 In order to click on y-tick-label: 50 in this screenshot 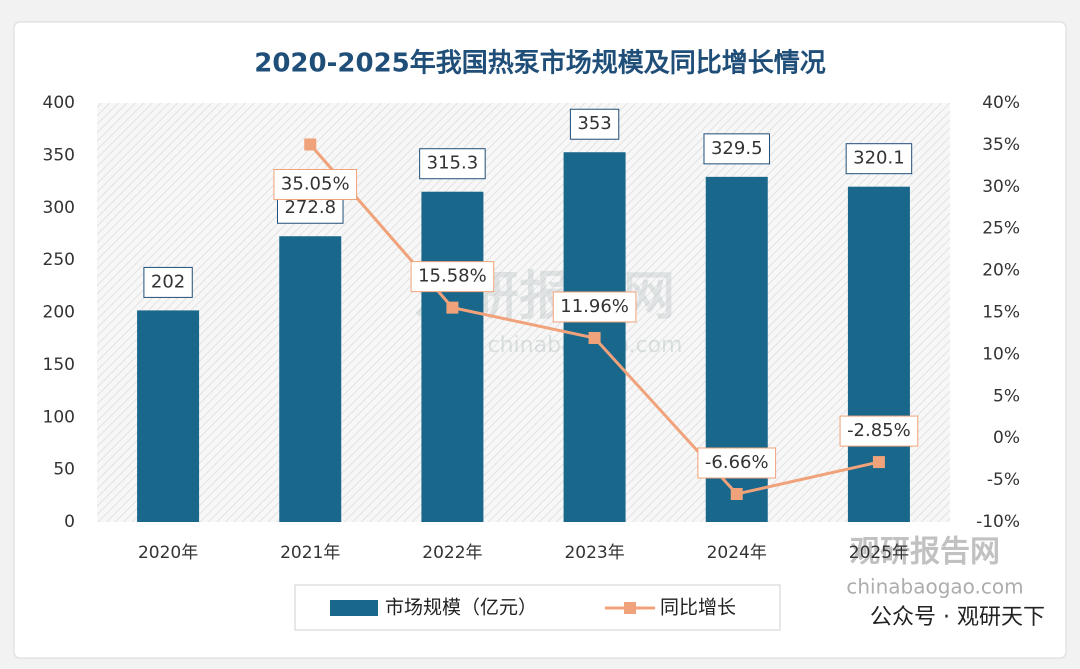, I will do `click(64, 470)`.